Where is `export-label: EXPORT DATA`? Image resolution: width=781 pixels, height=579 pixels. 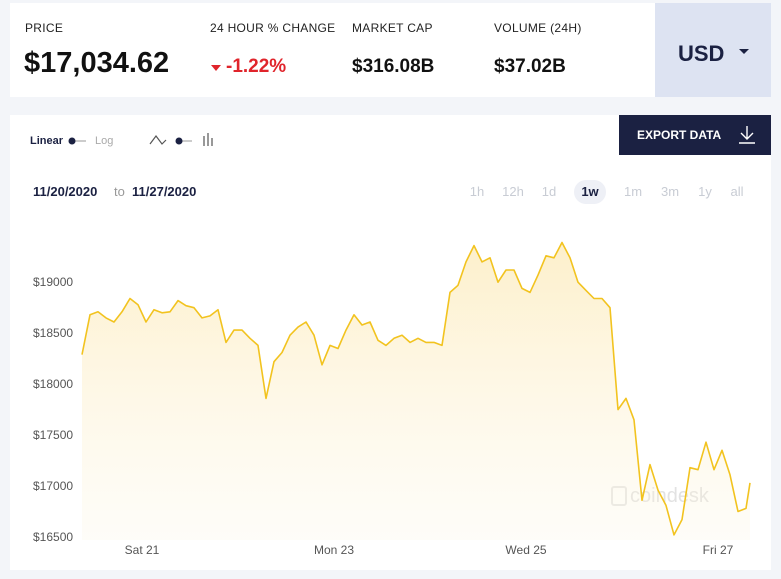 export-label: EXPORT DATA is located at coordinates (679, 135).